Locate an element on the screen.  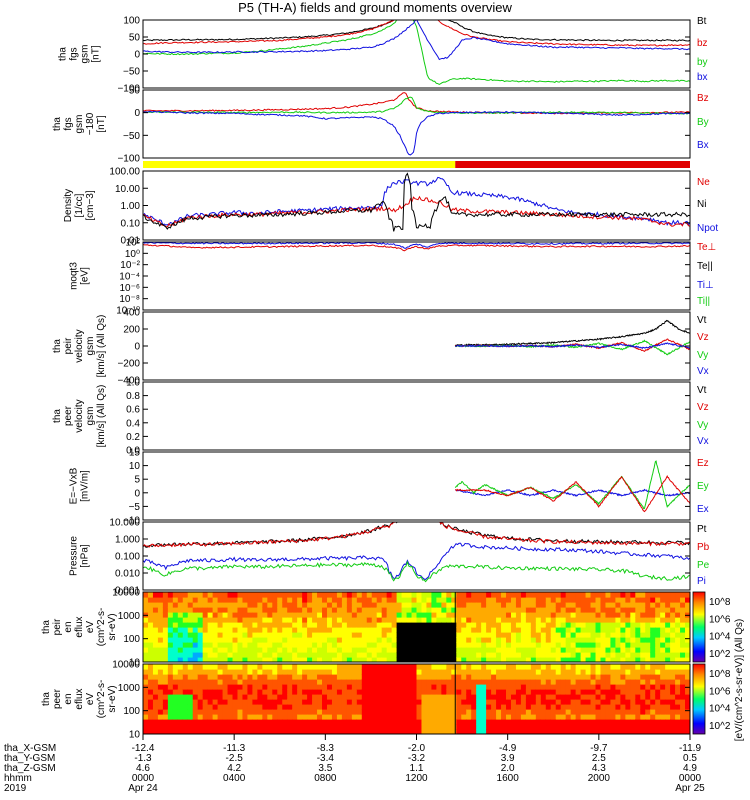
time-tick-label: -4.9 is located at coordinates (508, 748).